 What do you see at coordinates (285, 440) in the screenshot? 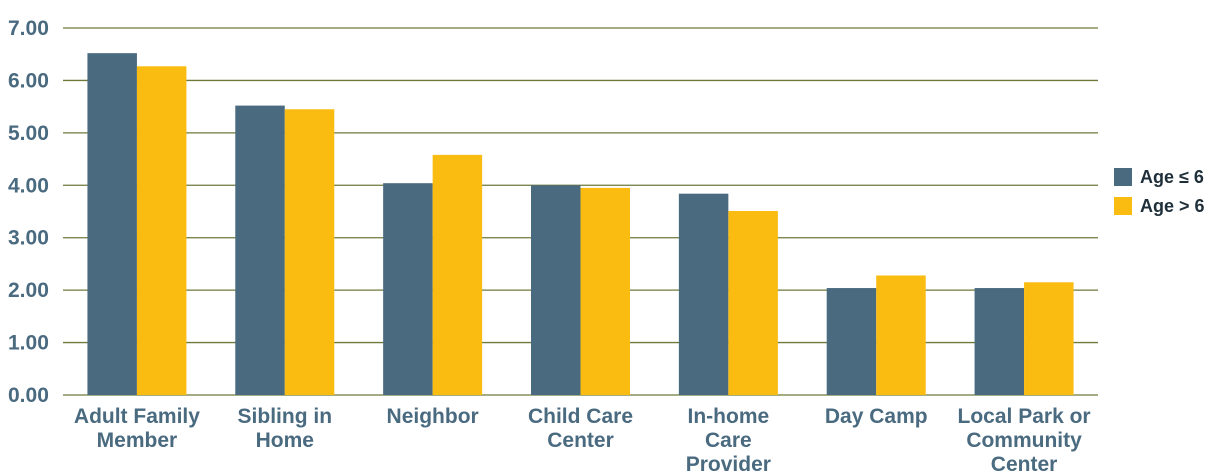
I see `x-tick-label: Home` at bounding box center [285, 440].